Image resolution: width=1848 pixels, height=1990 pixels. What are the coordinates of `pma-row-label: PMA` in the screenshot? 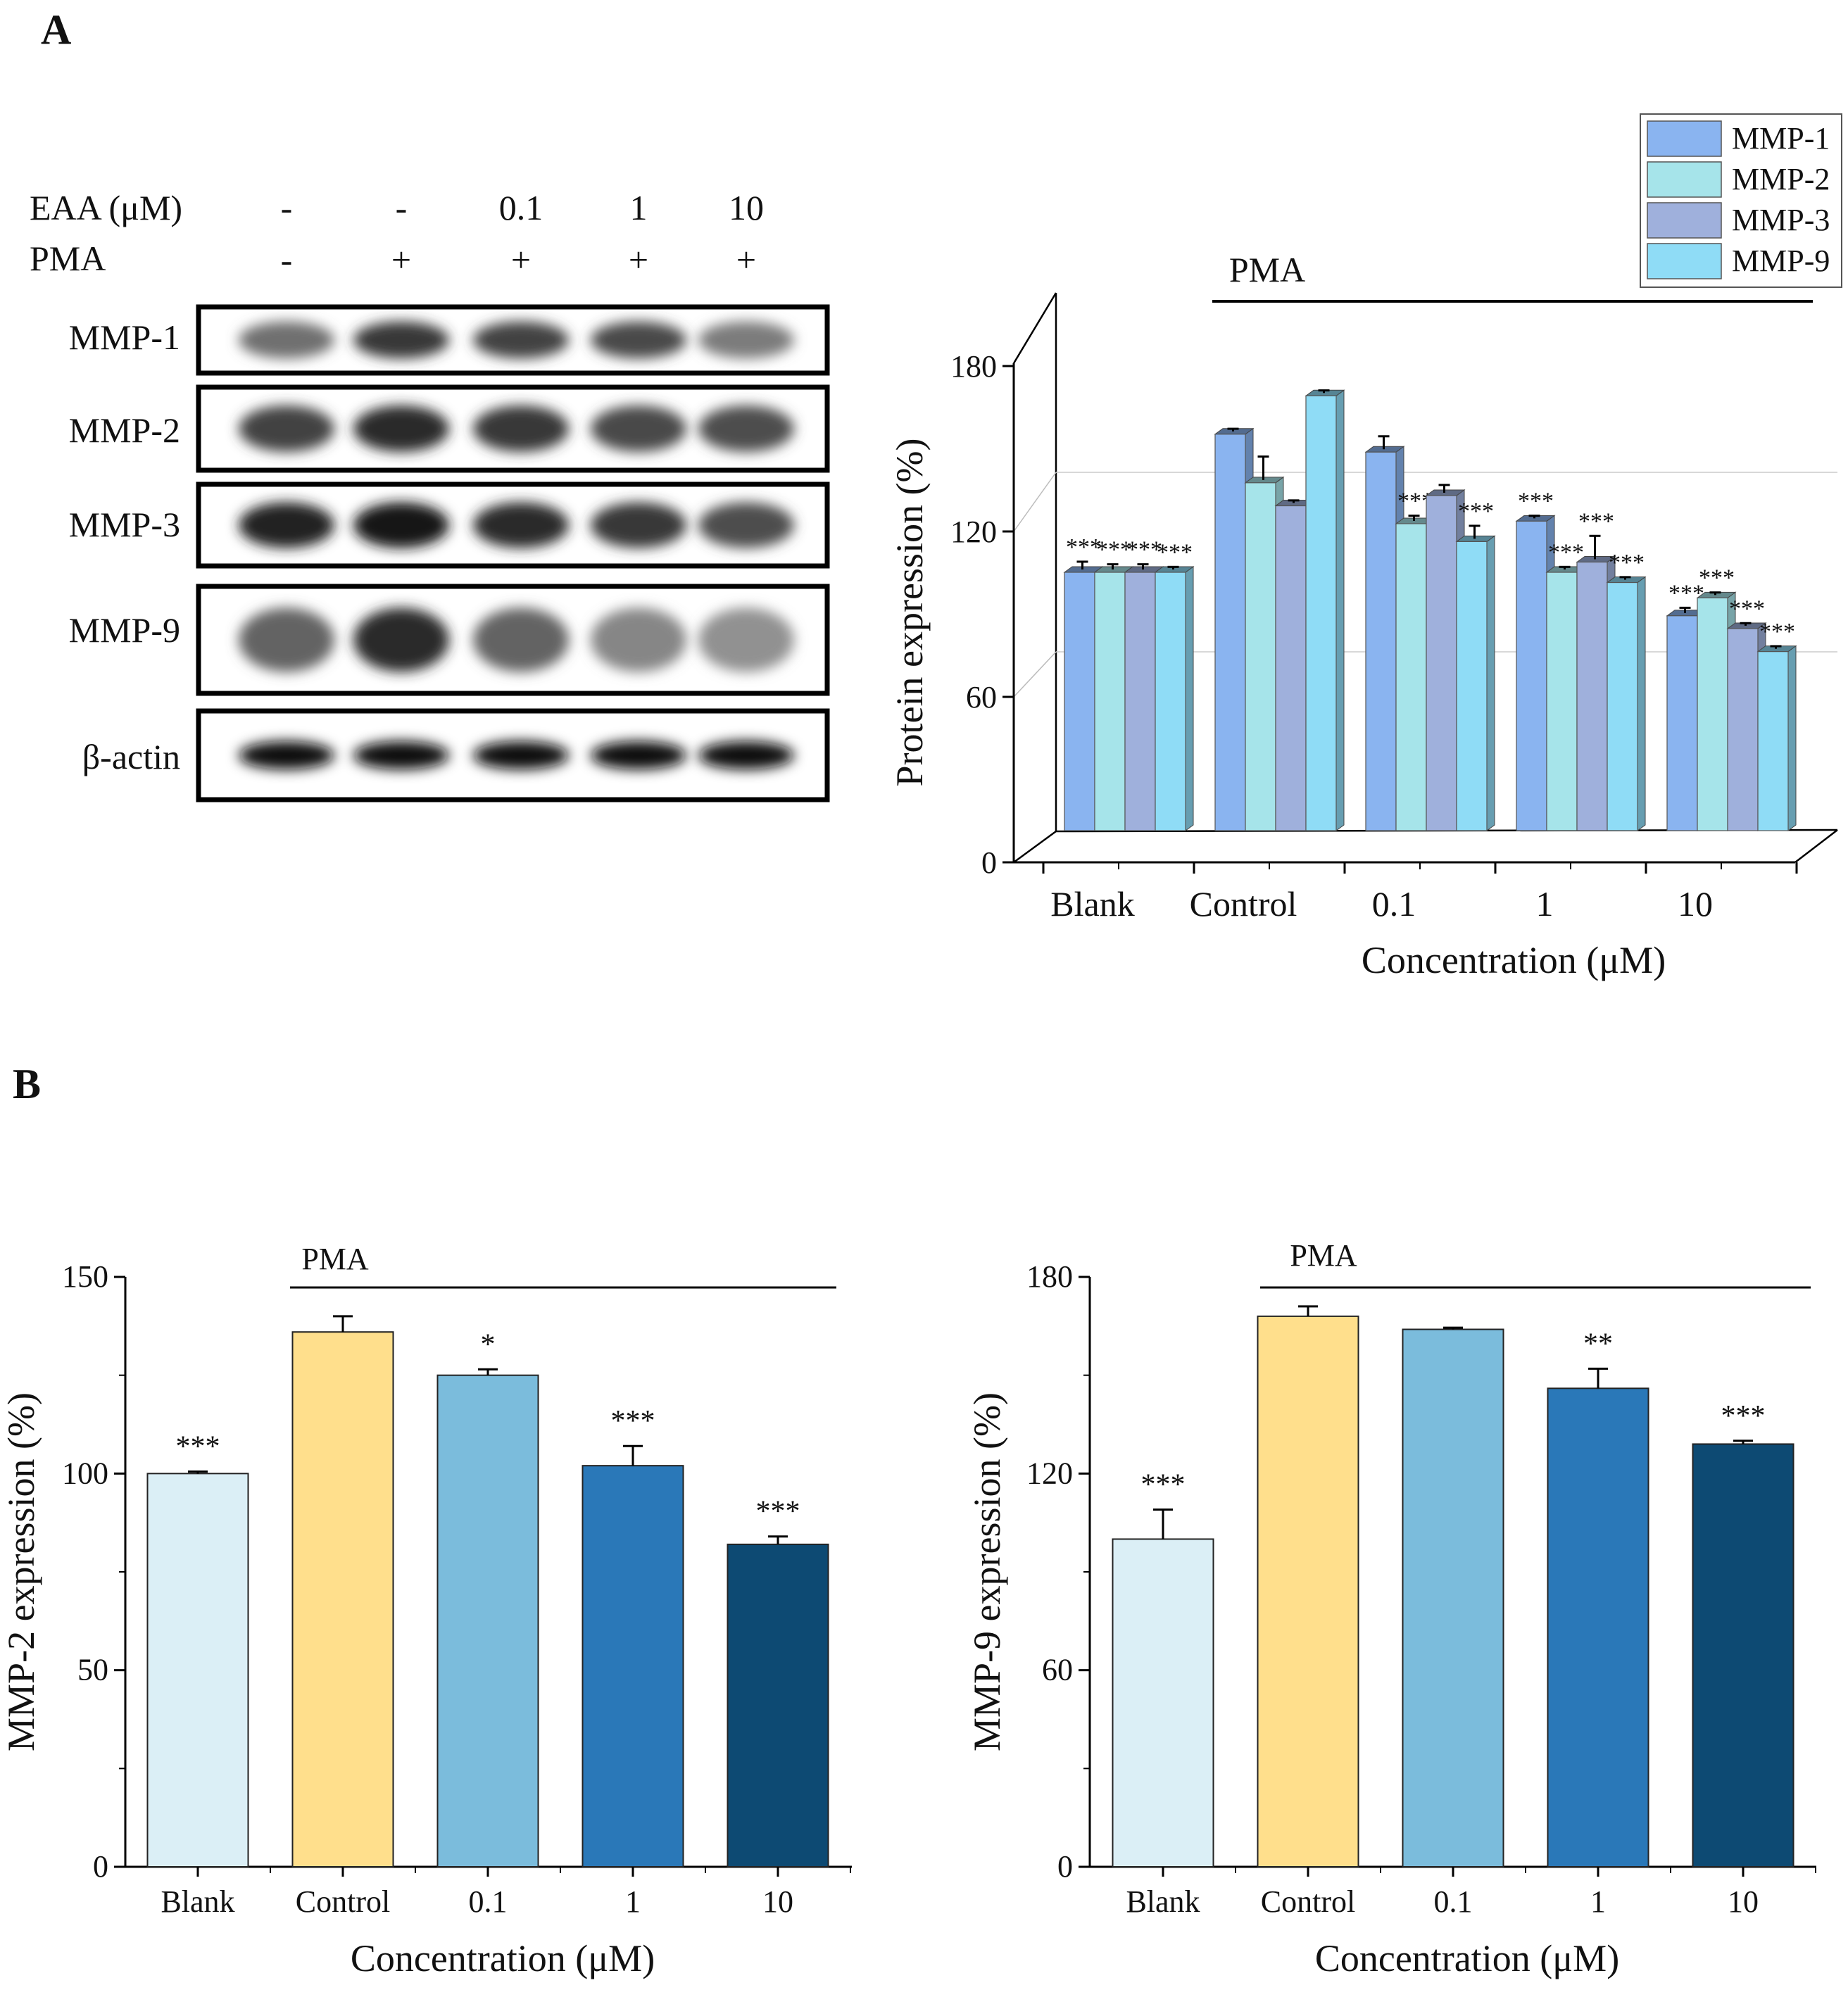 It's located at (68, 258).